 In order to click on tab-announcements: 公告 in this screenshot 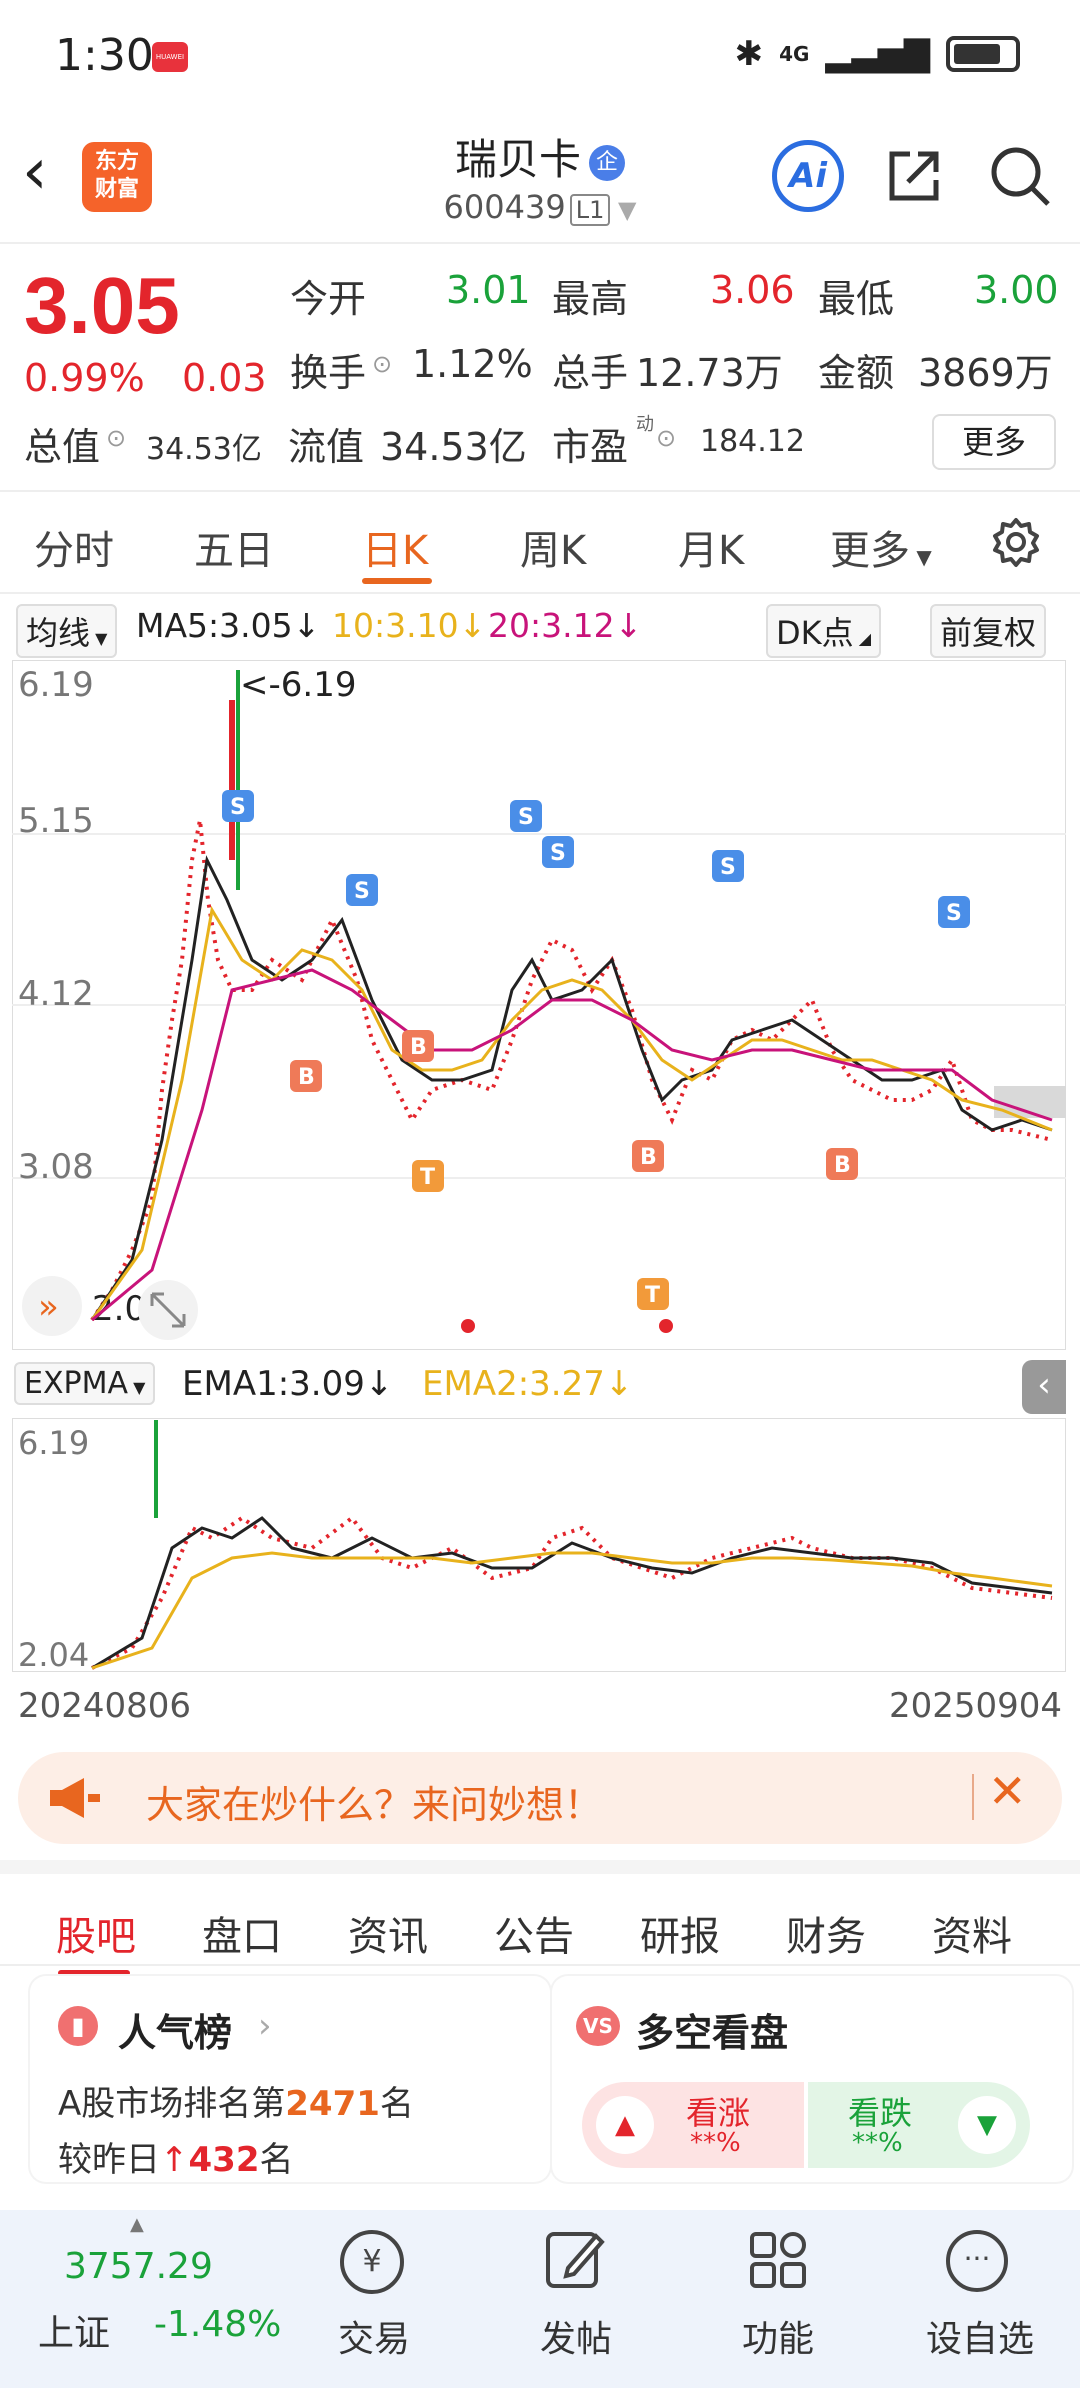, I will do `click(534, 1937)`.